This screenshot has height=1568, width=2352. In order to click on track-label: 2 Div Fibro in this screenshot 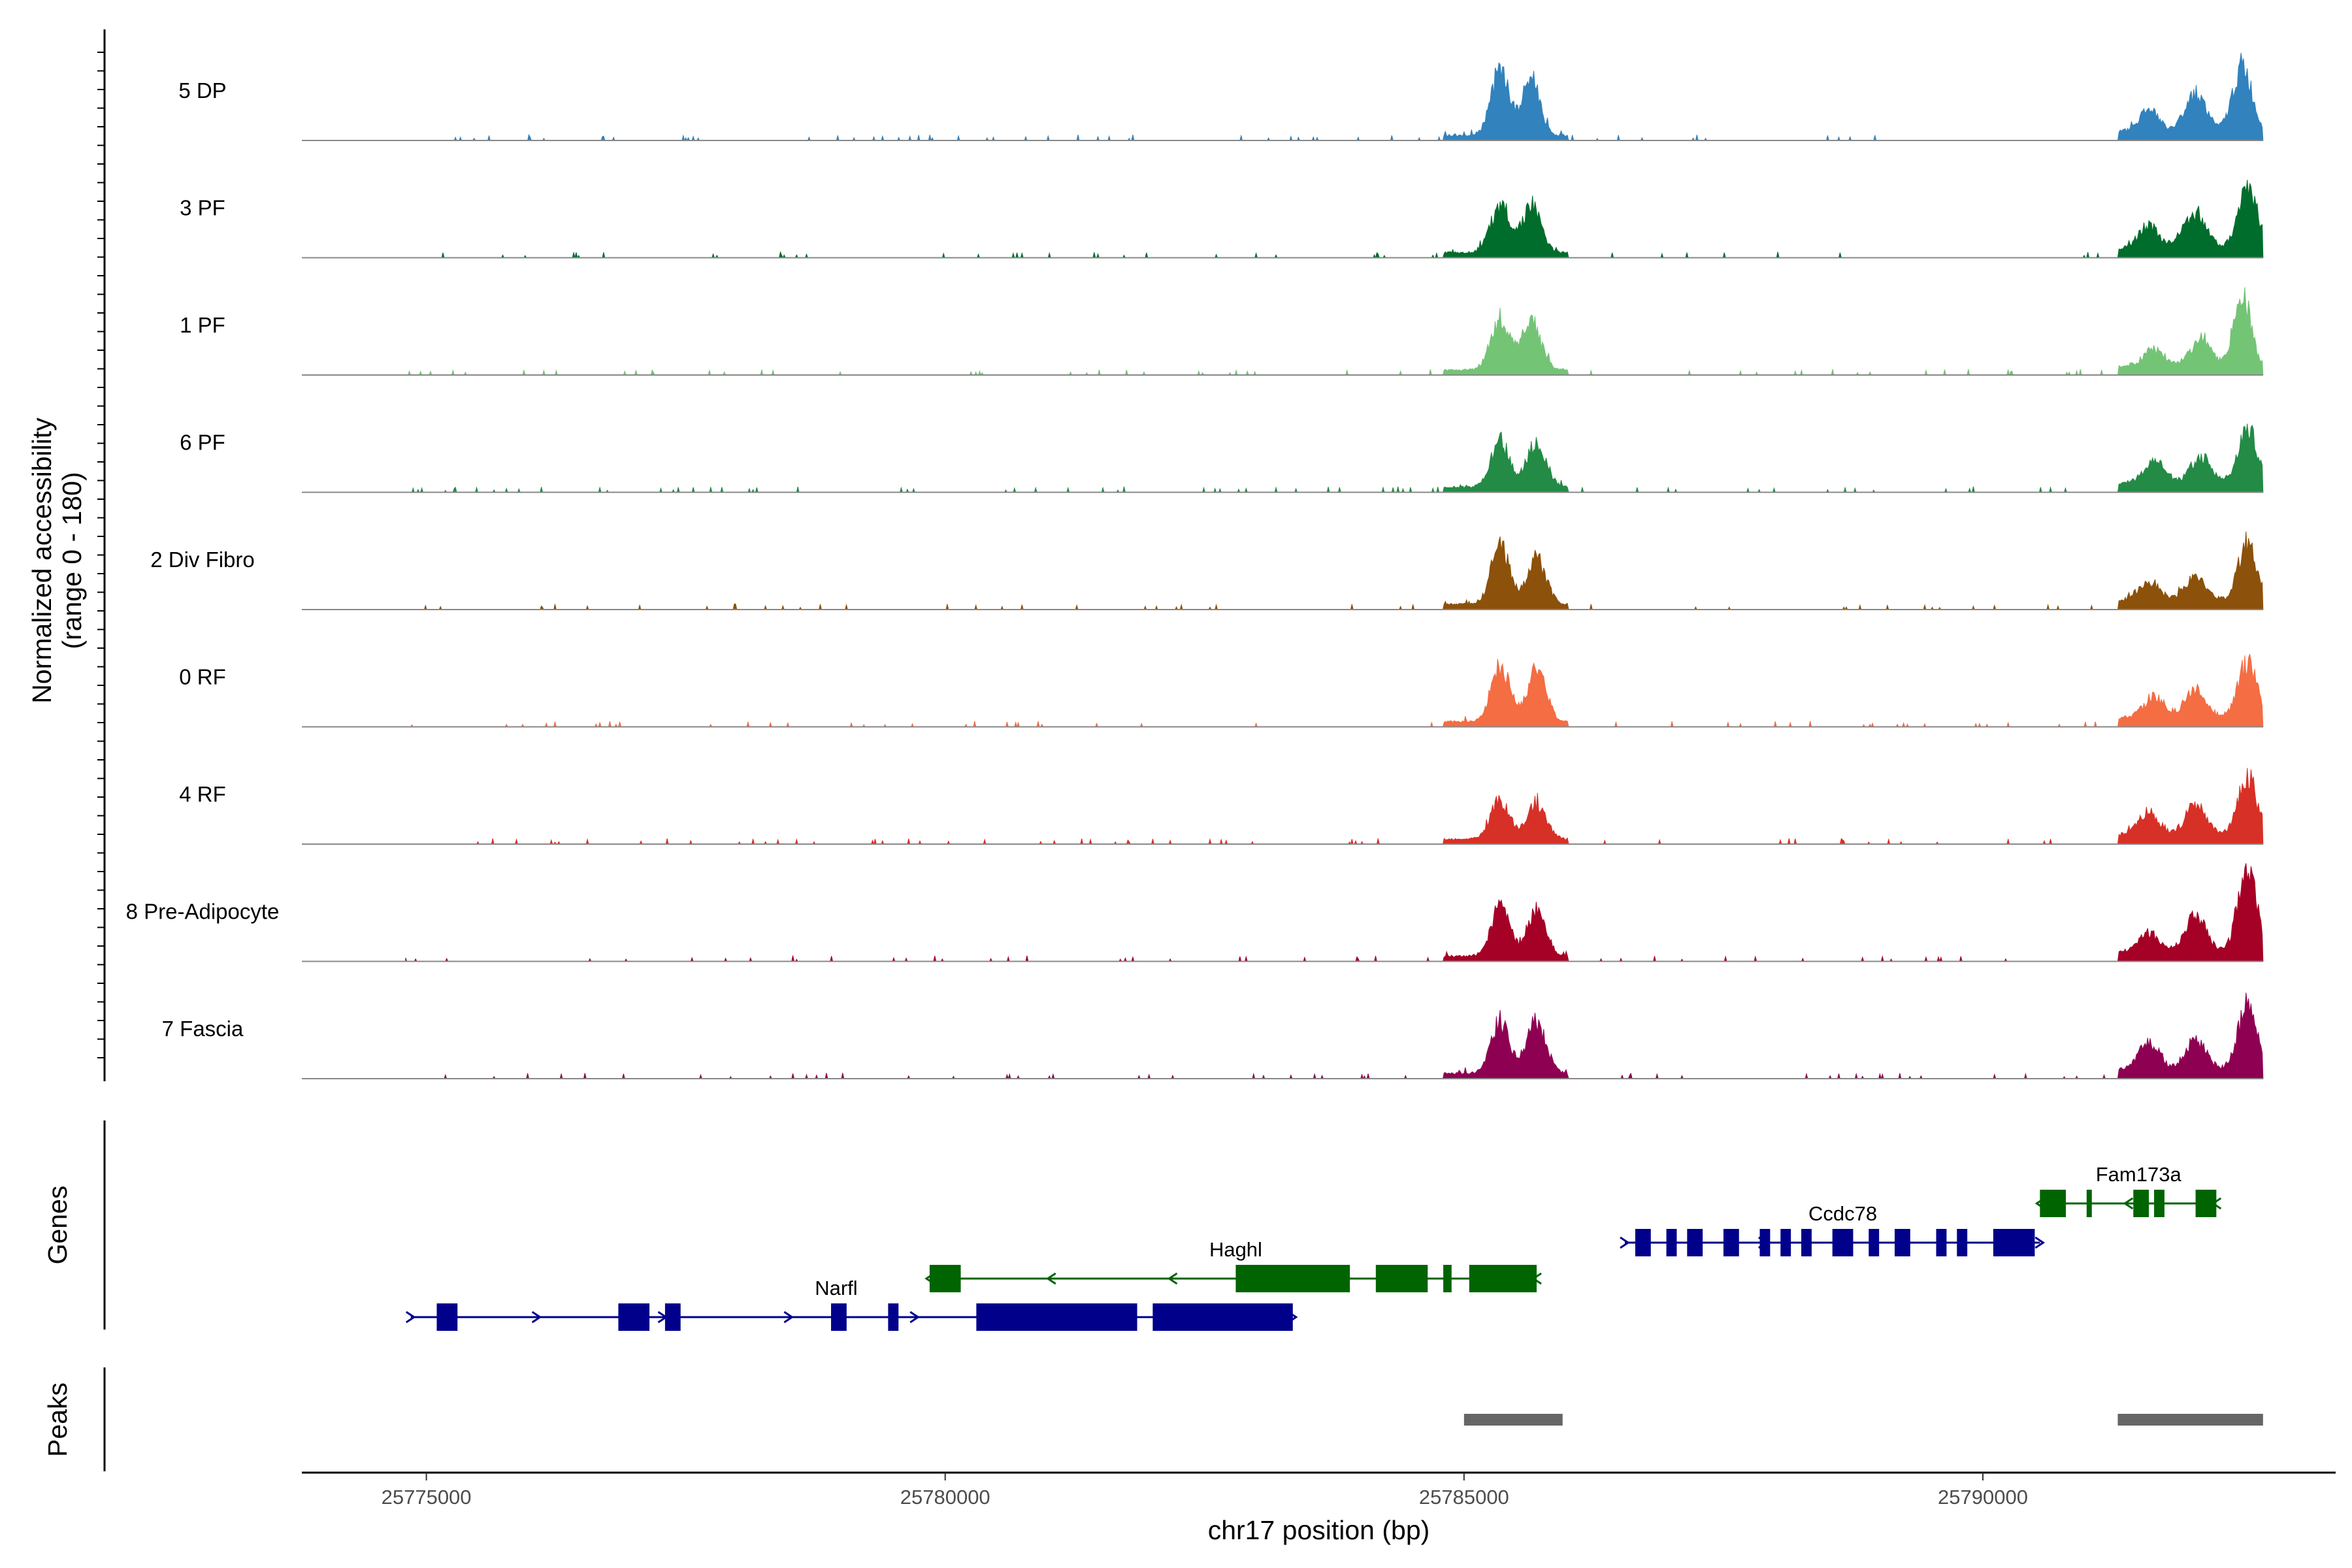, I will do `click(202, 559)`.